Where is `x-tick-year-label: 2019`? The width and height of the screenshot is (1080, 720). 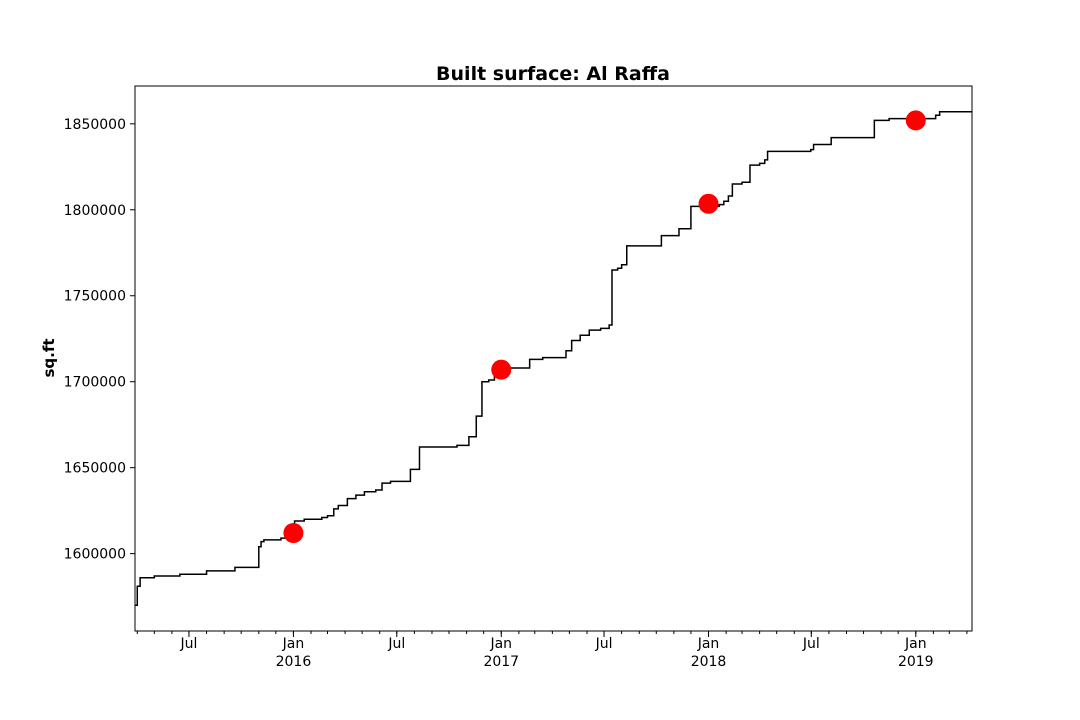
x-tick-year-label: 2019 is located at coordinates (916, 662).